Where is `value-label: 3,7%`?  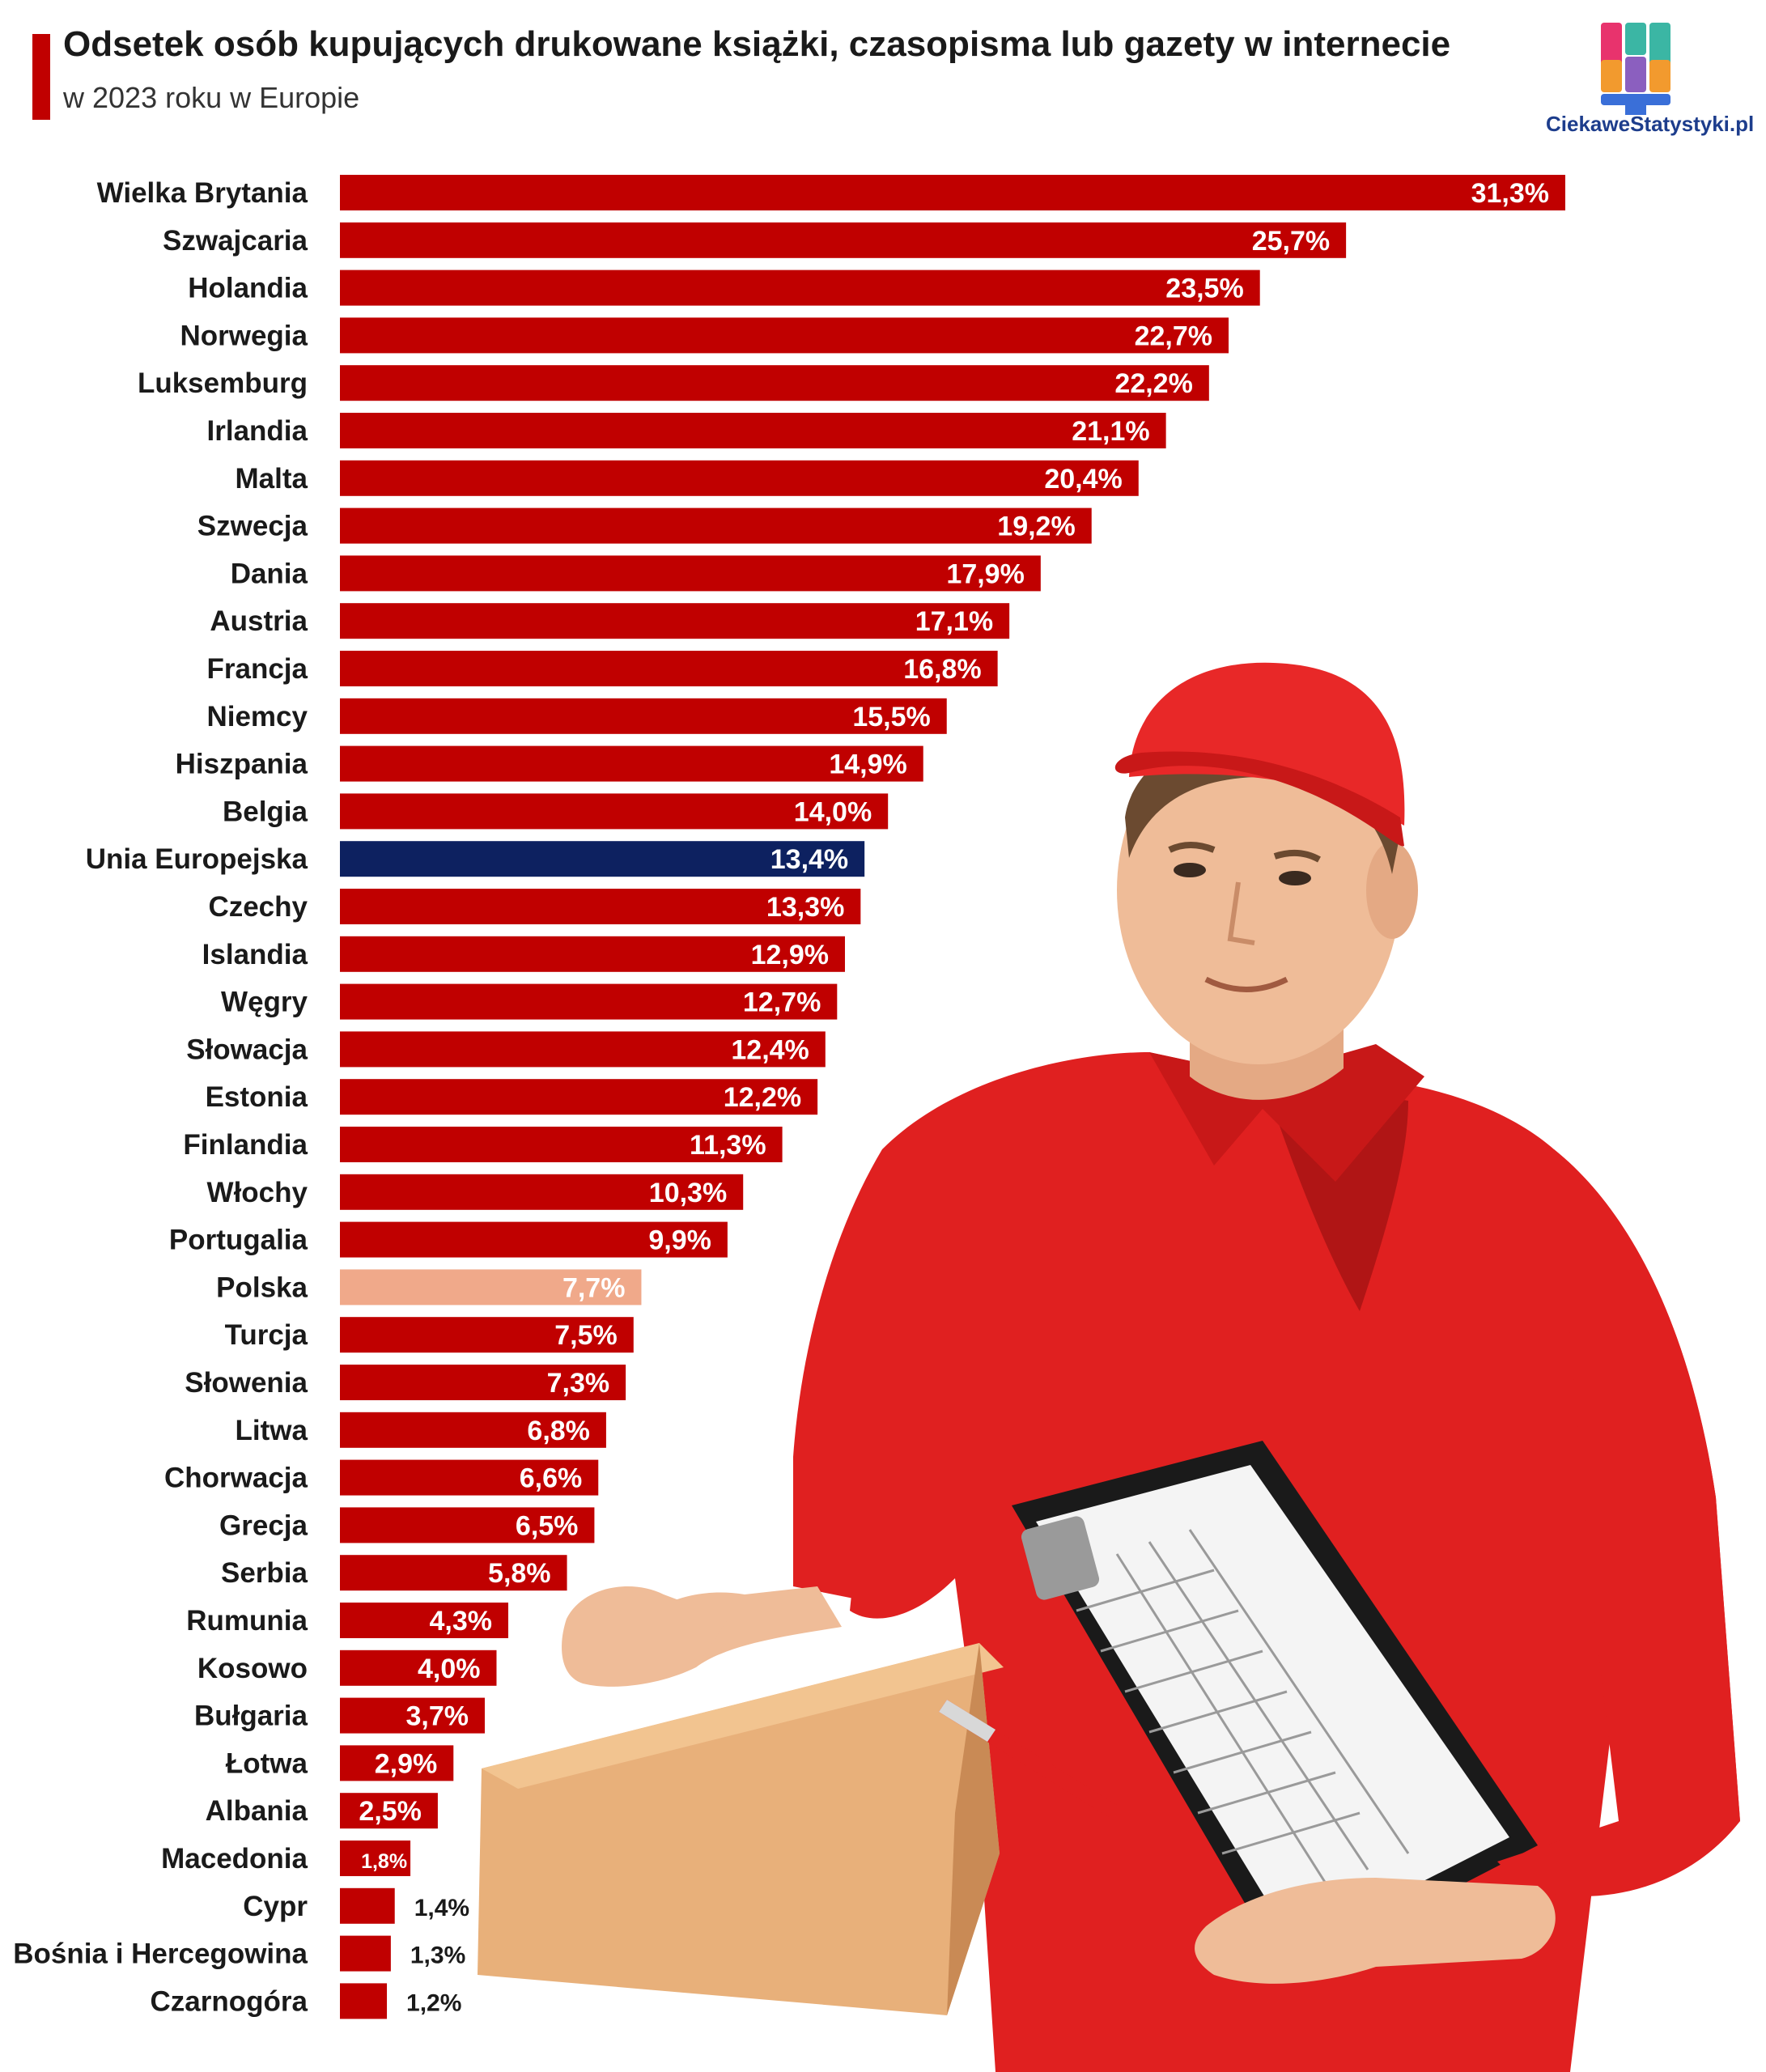 value-label: 3,7% is located at coordinates (437, 1716).